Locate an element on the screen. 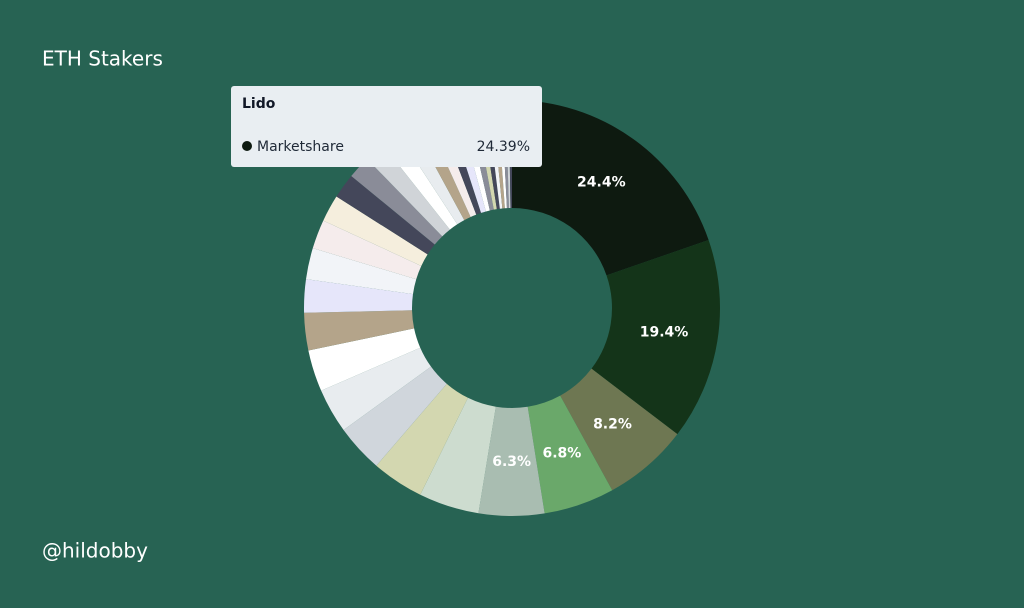 The width and height of the screenshot is (1024, 608). tooltip-swatch is located at coordinates (247, 146).